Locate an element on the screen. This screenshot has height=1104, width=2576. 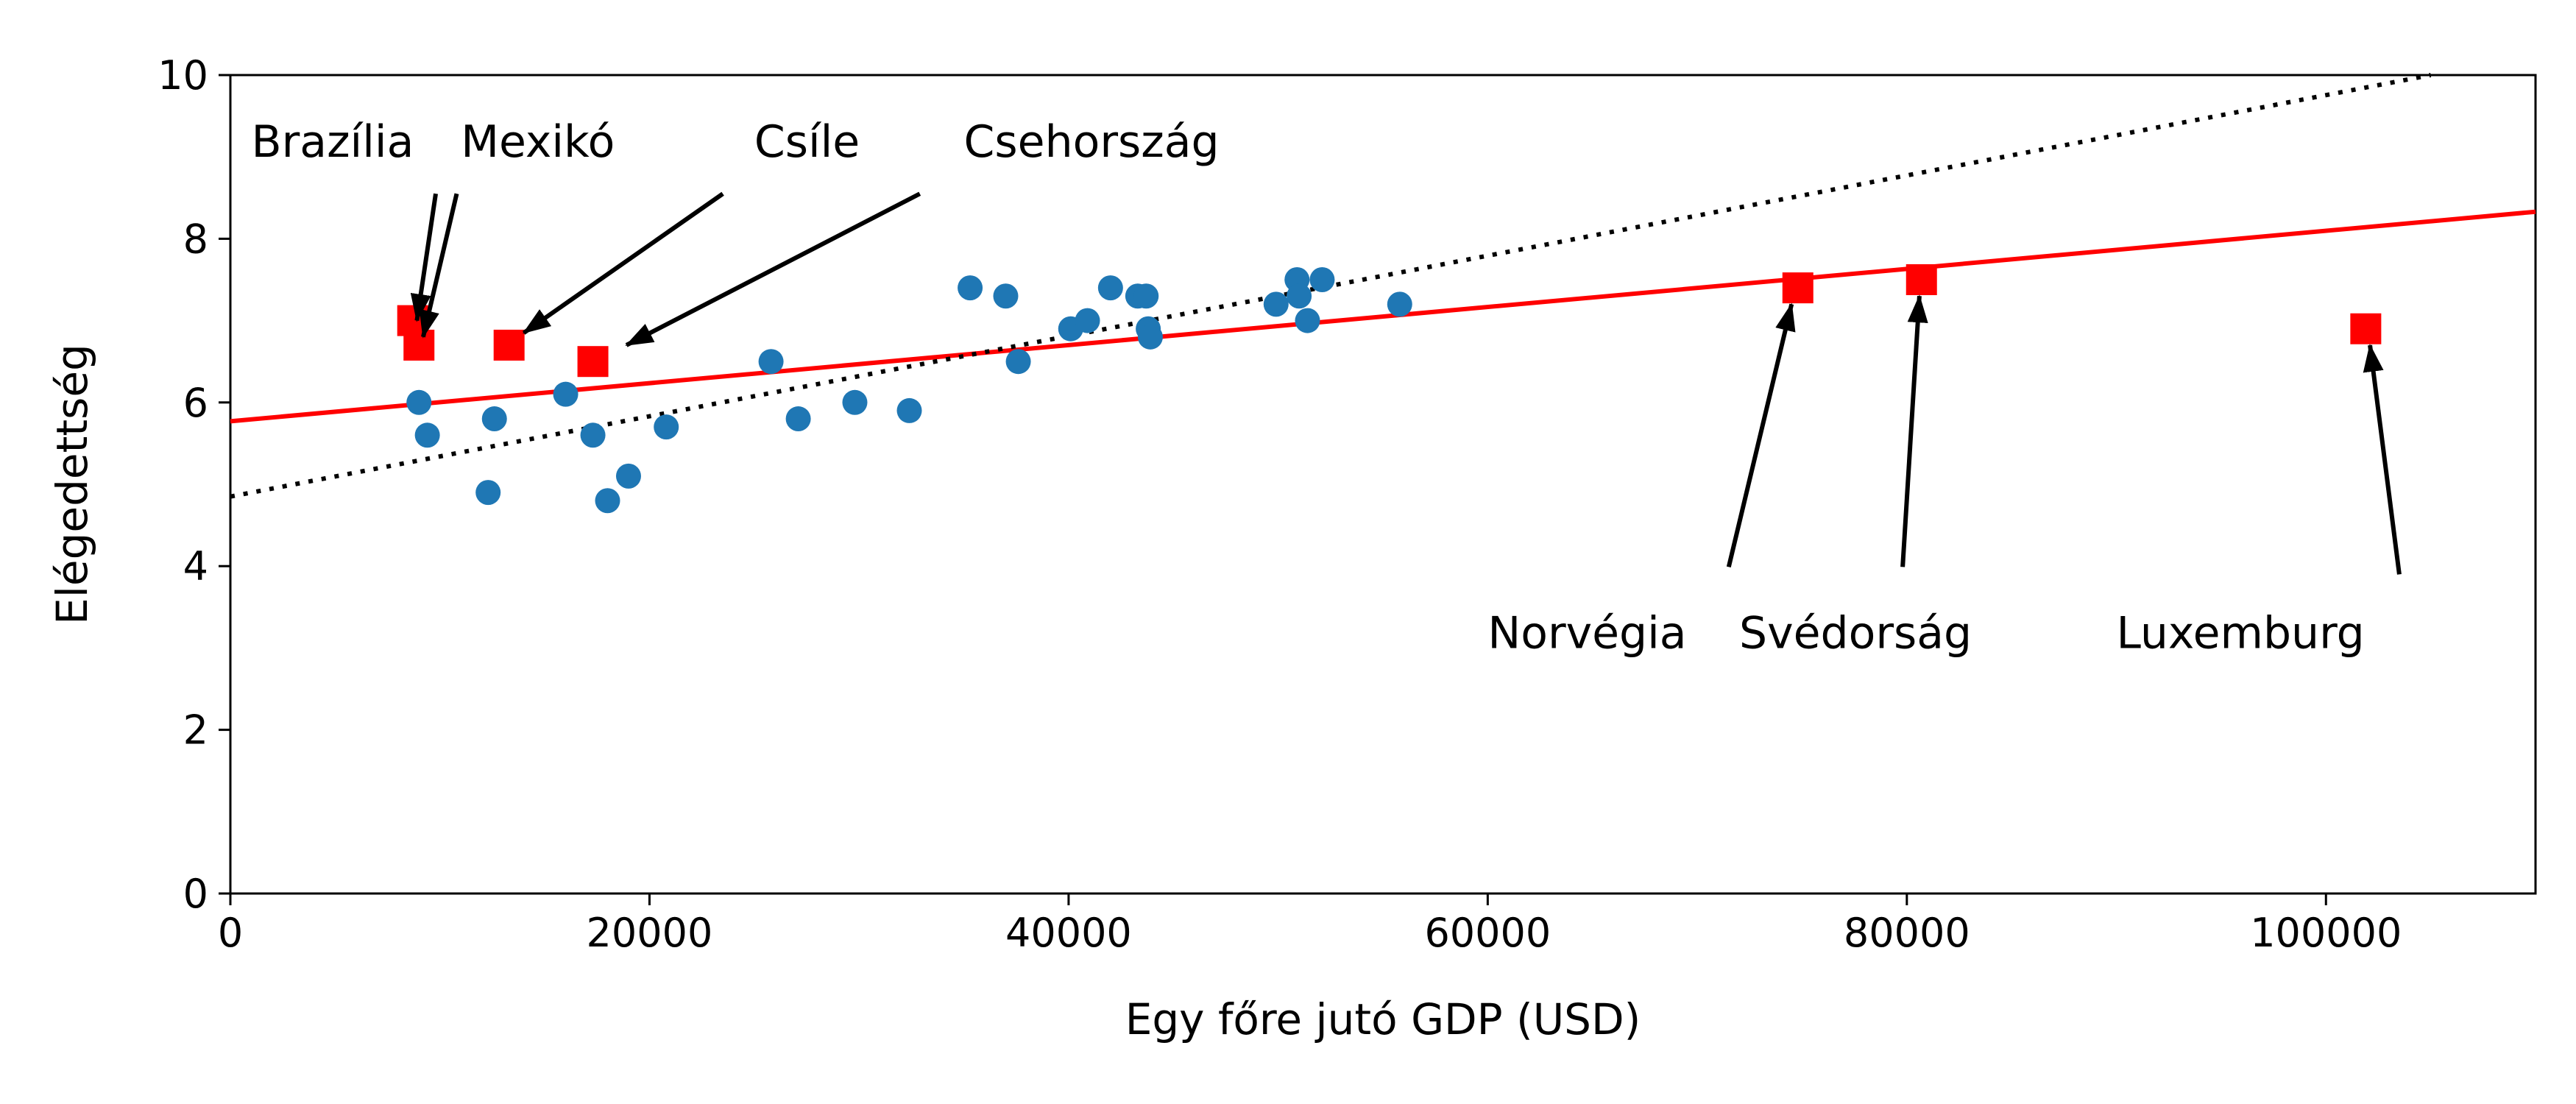
annotation-label: Norvégia is located at coordinates (1586, 633).